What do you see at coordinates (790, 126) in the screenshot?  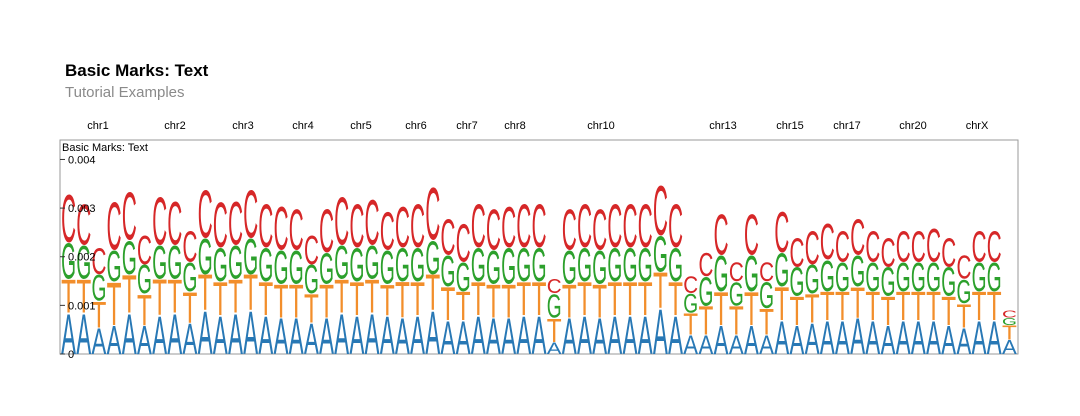 I see `chromosome-label-chr15: chr15` at bounding box center [790, 126].